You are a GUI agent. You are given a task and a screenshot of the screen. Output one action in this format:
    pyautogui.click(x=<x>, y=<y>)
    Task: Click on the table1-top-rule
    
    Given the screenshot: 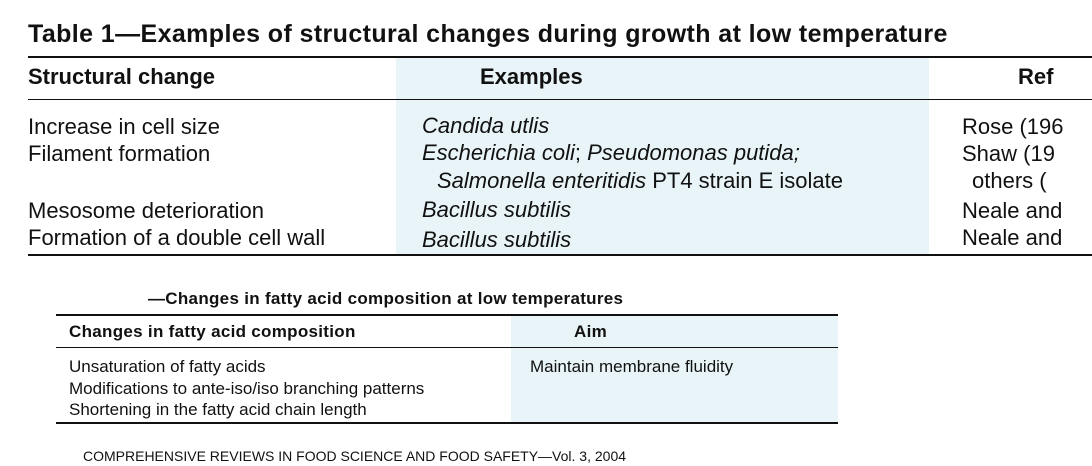 What is the action you would take?
    pyautogui.click(x=560, y=57)
    